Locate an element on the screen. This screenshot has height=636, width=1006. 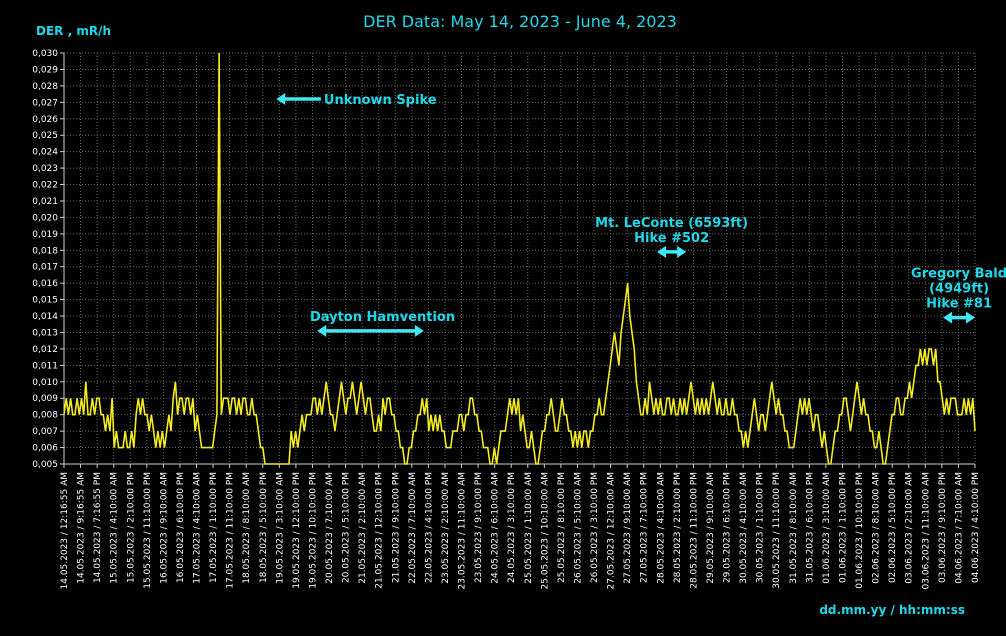
x-tick-label: 28.05.2023 / 4:10:00 AM is located at coordinates (661, 528).